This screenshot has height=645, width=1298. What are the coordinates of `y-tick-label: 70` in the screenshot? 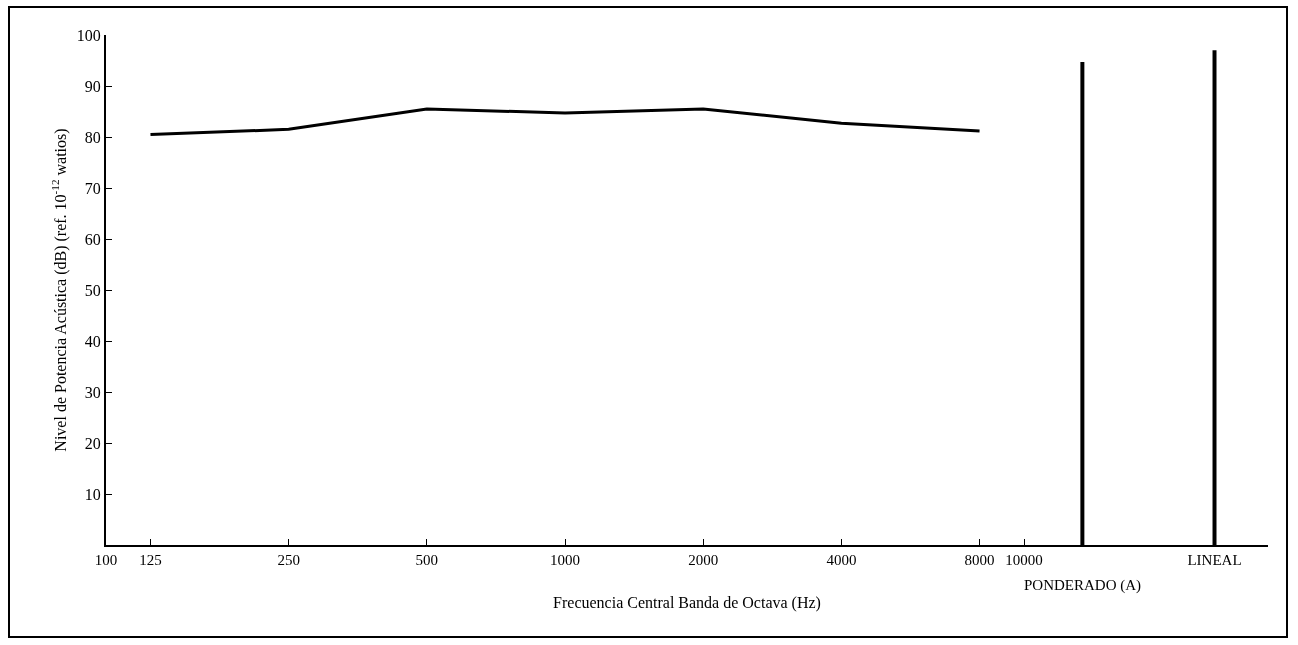 It's located at (92, 188).